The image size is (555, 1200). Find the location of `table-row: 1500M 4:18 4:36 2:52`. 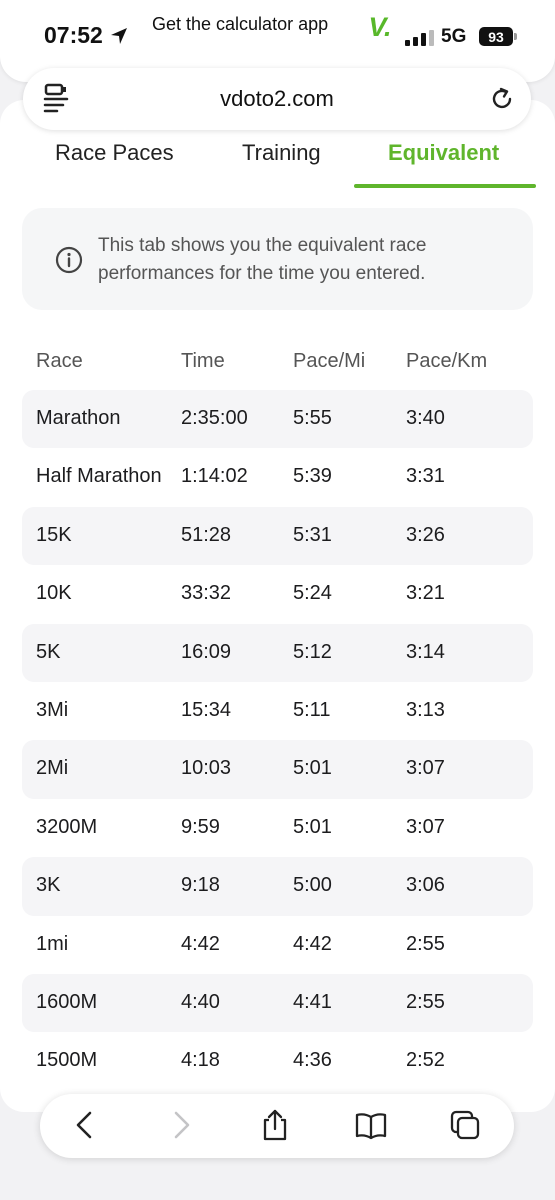

table-row: 1500M 4:18 4:36 2:52 is located at coordinates (277, 1061).